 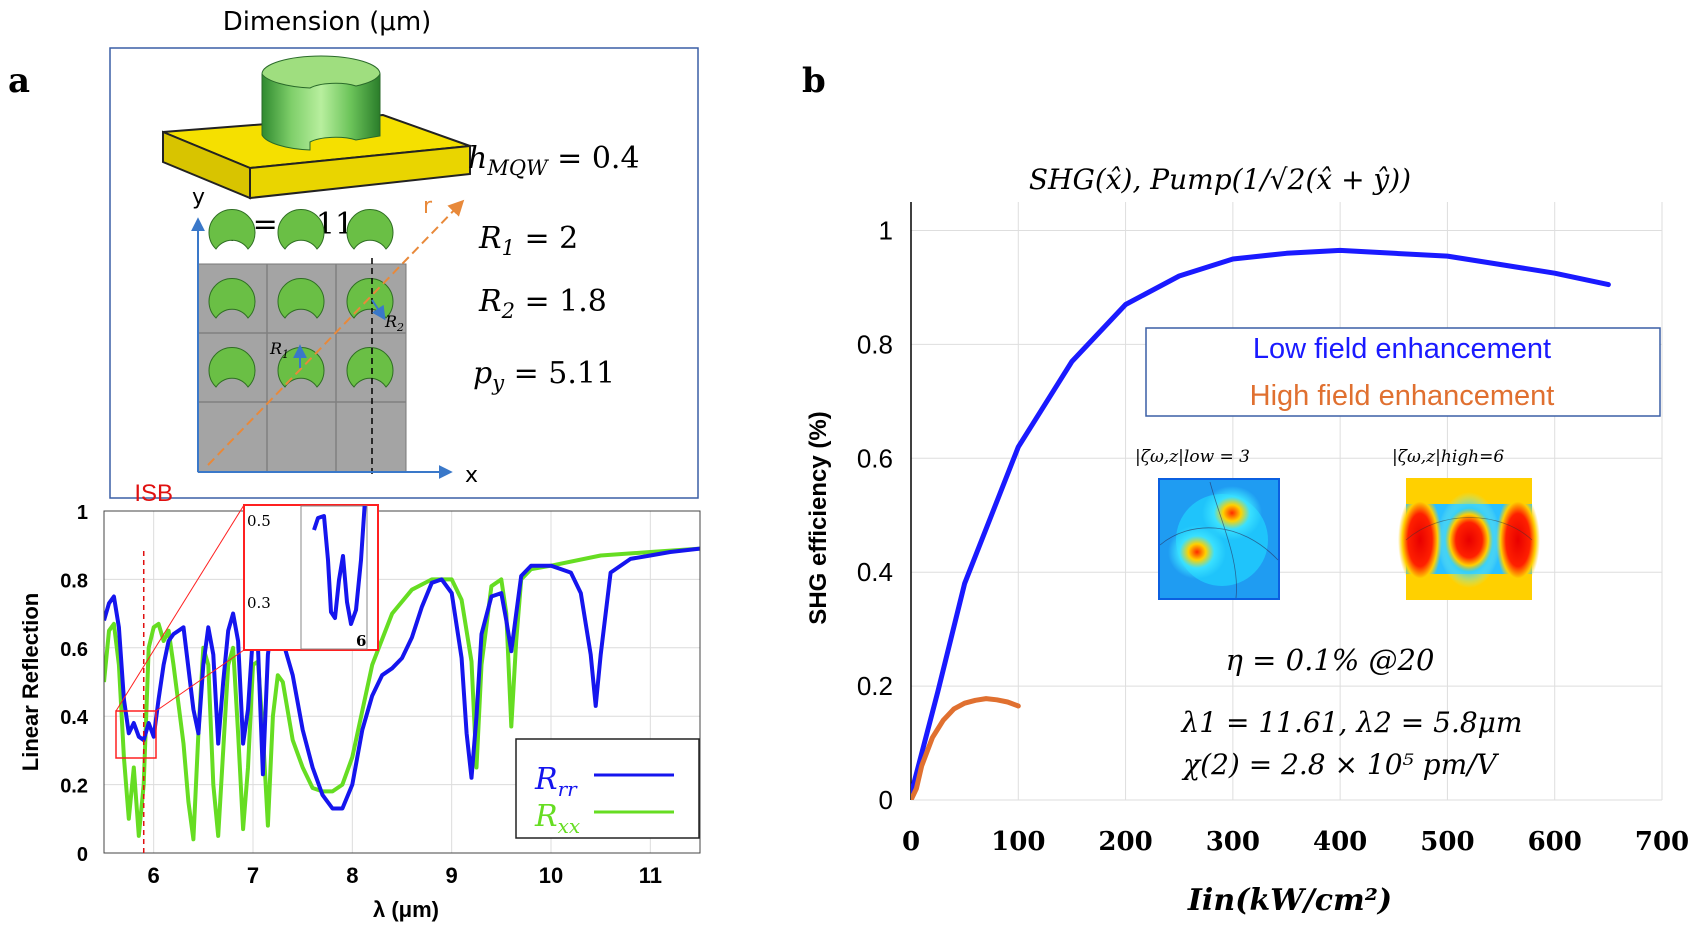 I want to click on chart-a-ytick-label: 0.6, so click(x=74, y=650).